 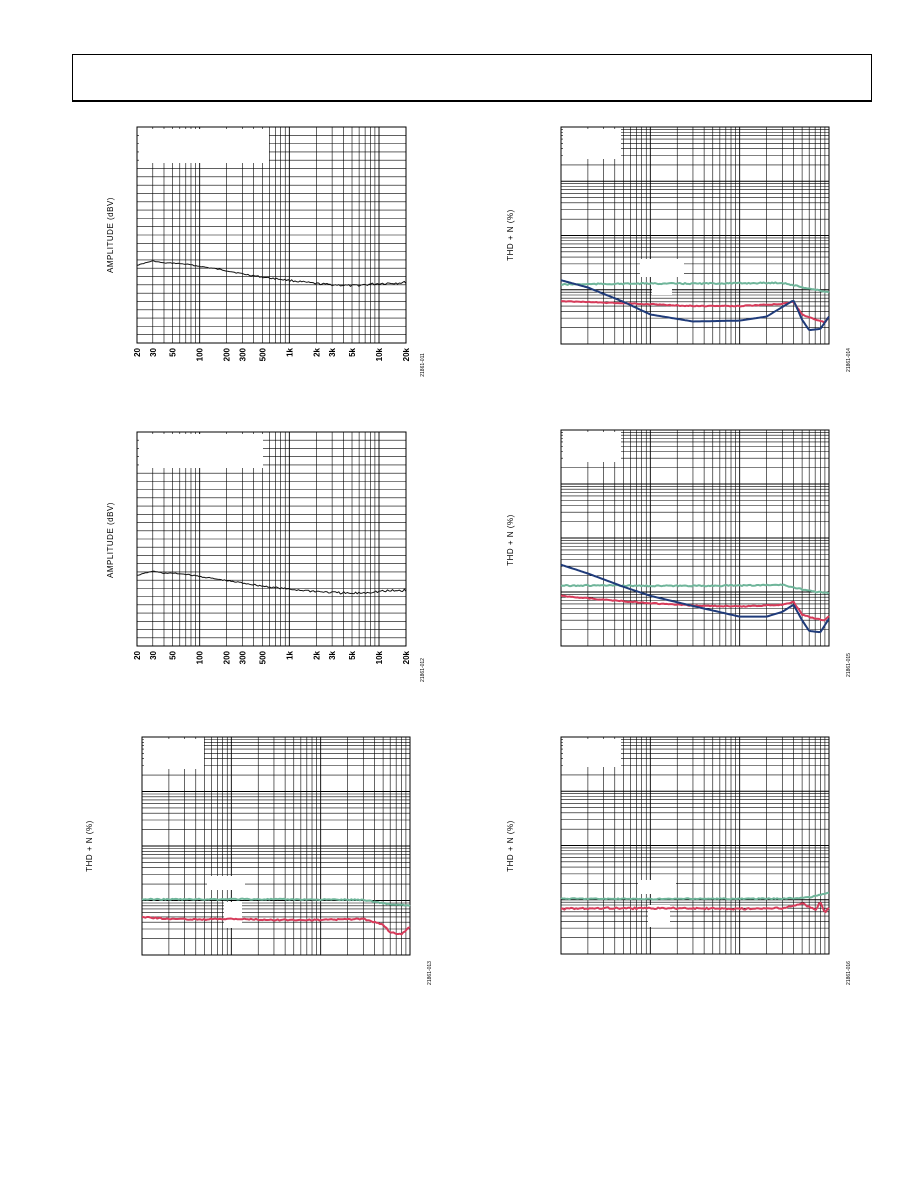 I want to click on p4-grid, so click(x=695, y=235).